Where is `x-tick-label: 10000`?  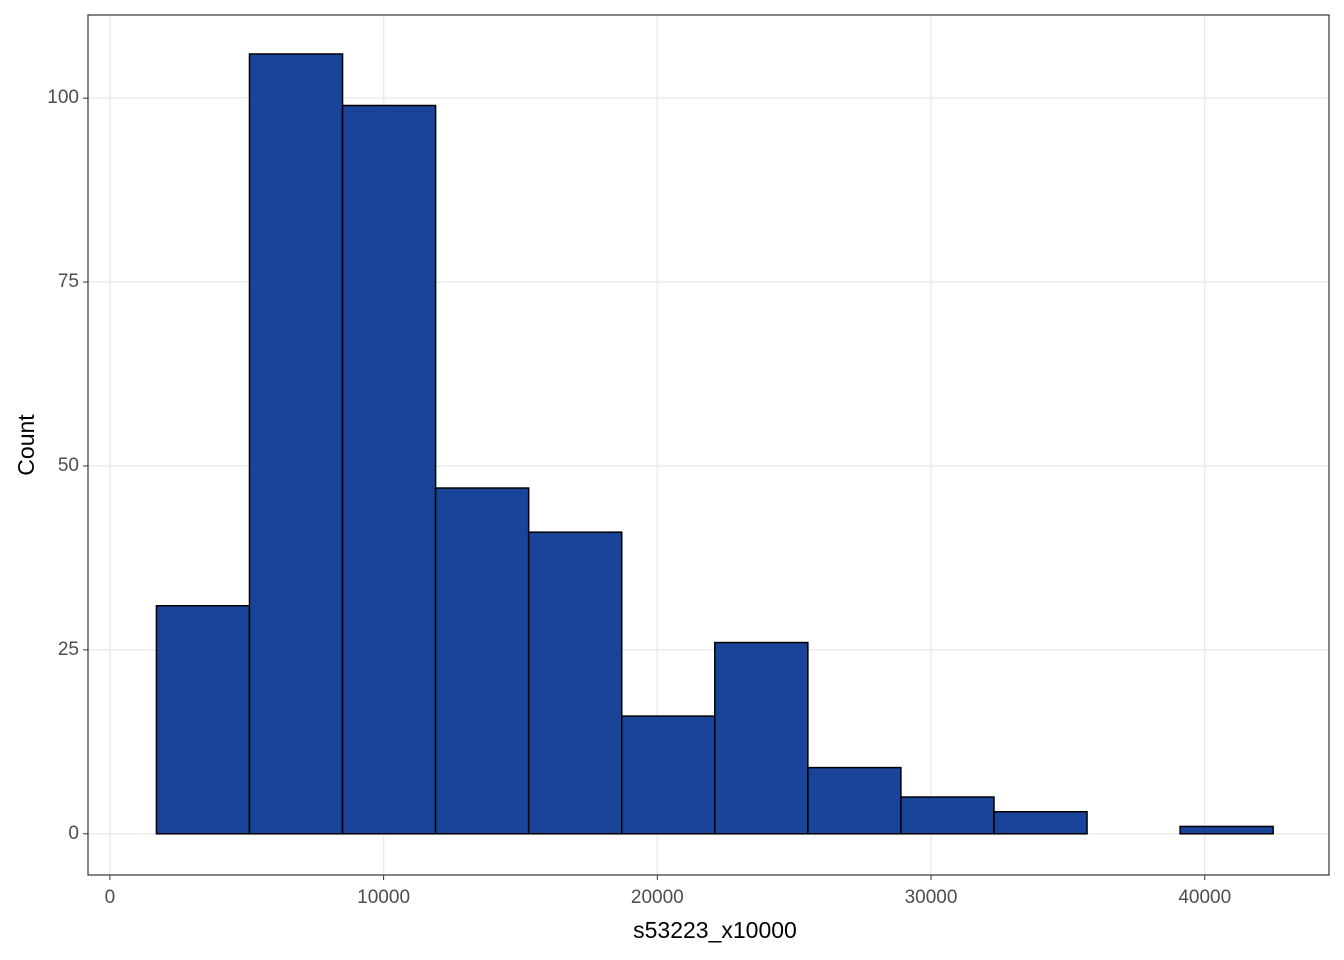 x-tick-label: 10000 is located at coordinates (383, 897).